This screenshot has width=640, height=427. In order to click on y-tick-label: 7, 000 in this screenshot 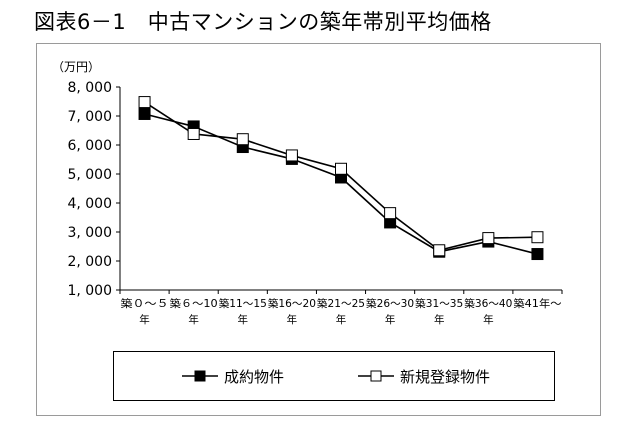, I will do `click(89, 117)`.